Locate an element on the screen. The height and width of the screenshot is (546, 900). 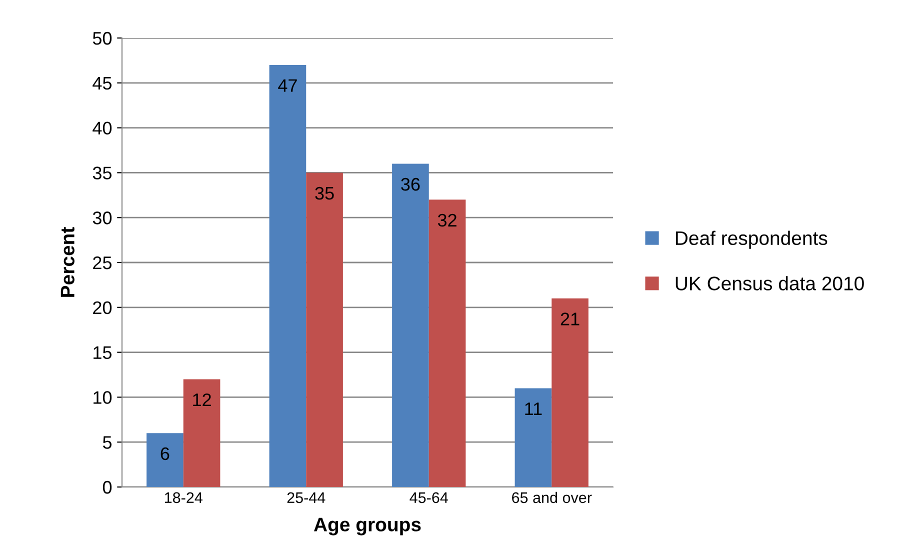
data-label: 21 is located at coordinates (570, 319).